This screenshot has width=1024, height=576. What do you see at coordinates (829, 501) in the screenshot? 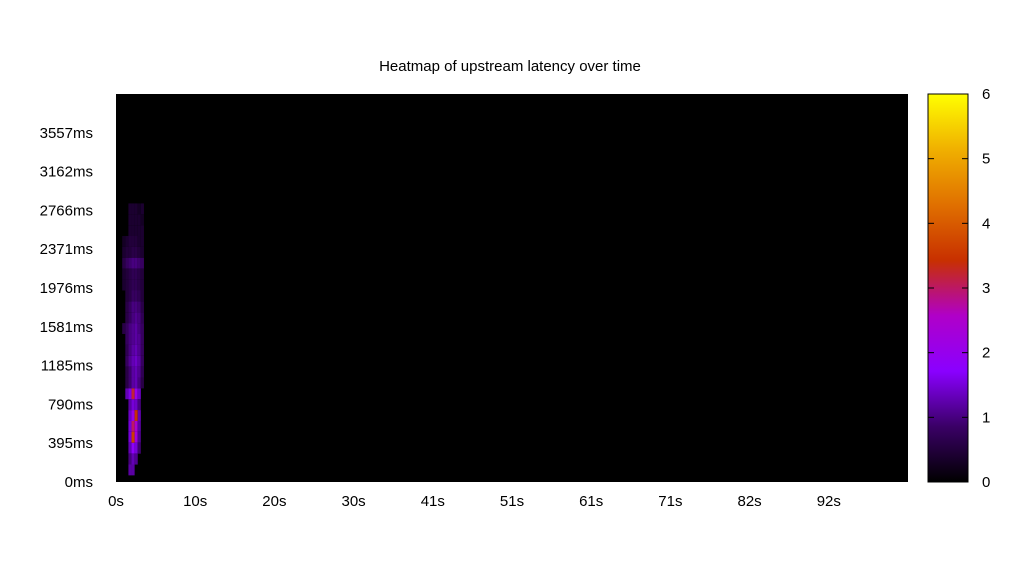
I see `x-tick-label: 92s` at bounding box center [829, 501].